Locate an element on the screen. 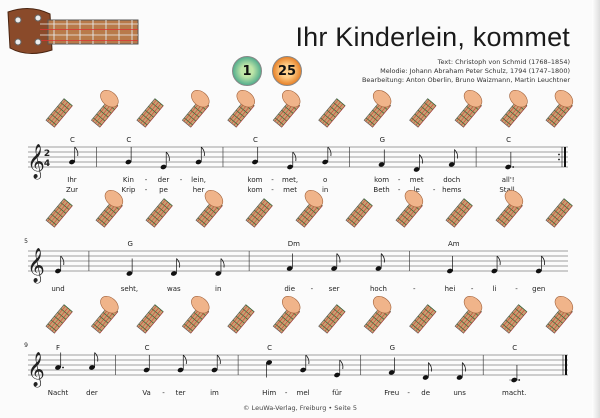  footer: © LeuWa-Verlag, Freiburg • Seite 5 is located at coordinates (300, 408).